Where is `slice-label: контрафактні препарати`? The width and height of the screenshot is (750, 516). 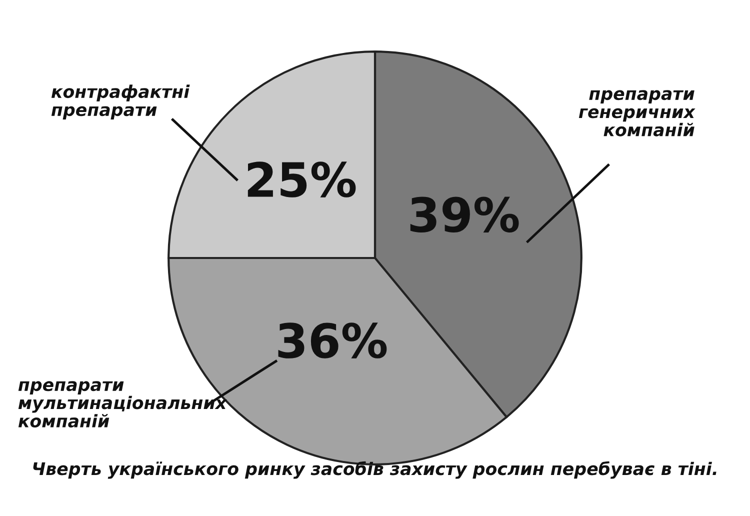
slice-label: контрафактні препарати is located at coordinates (120, 102).